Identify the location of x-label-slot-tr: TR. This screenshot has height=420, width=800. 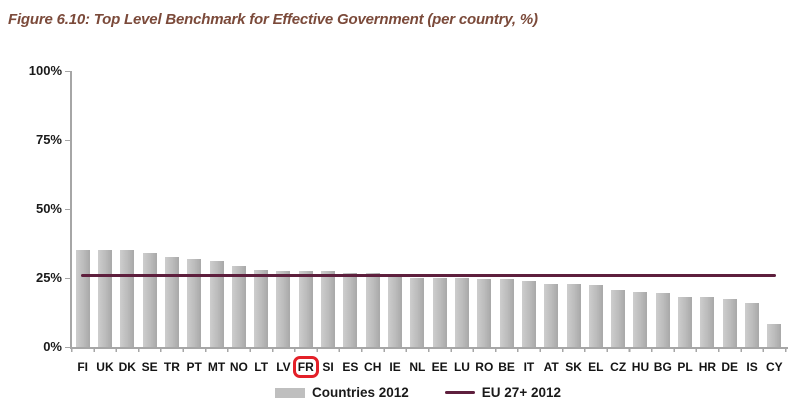
(172, 367).